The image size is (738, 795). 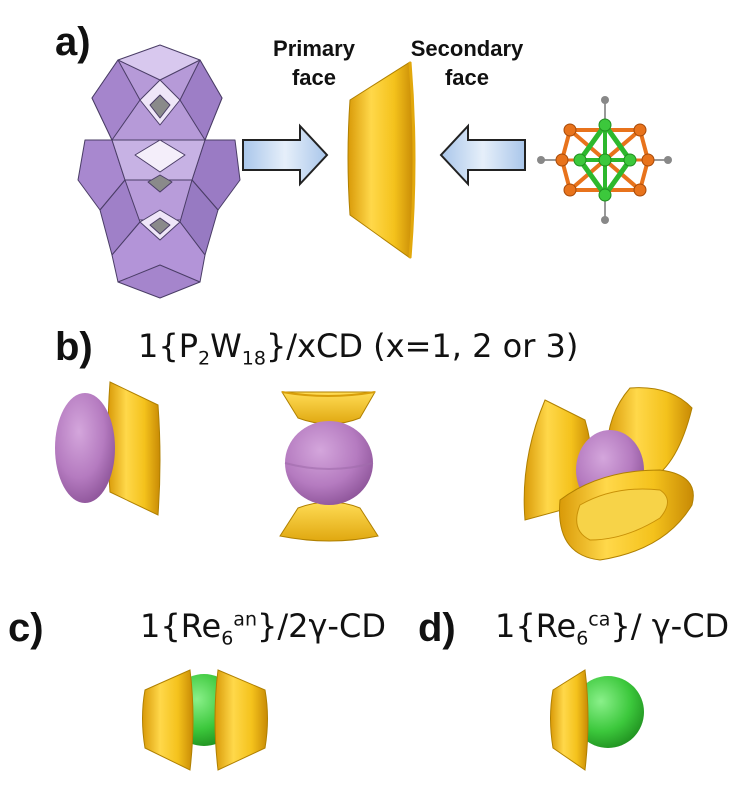 What do you see at coordinates (73, 42) in the screenshot?
I see `panel-a-label: a)` at bounding box center [73, 42].